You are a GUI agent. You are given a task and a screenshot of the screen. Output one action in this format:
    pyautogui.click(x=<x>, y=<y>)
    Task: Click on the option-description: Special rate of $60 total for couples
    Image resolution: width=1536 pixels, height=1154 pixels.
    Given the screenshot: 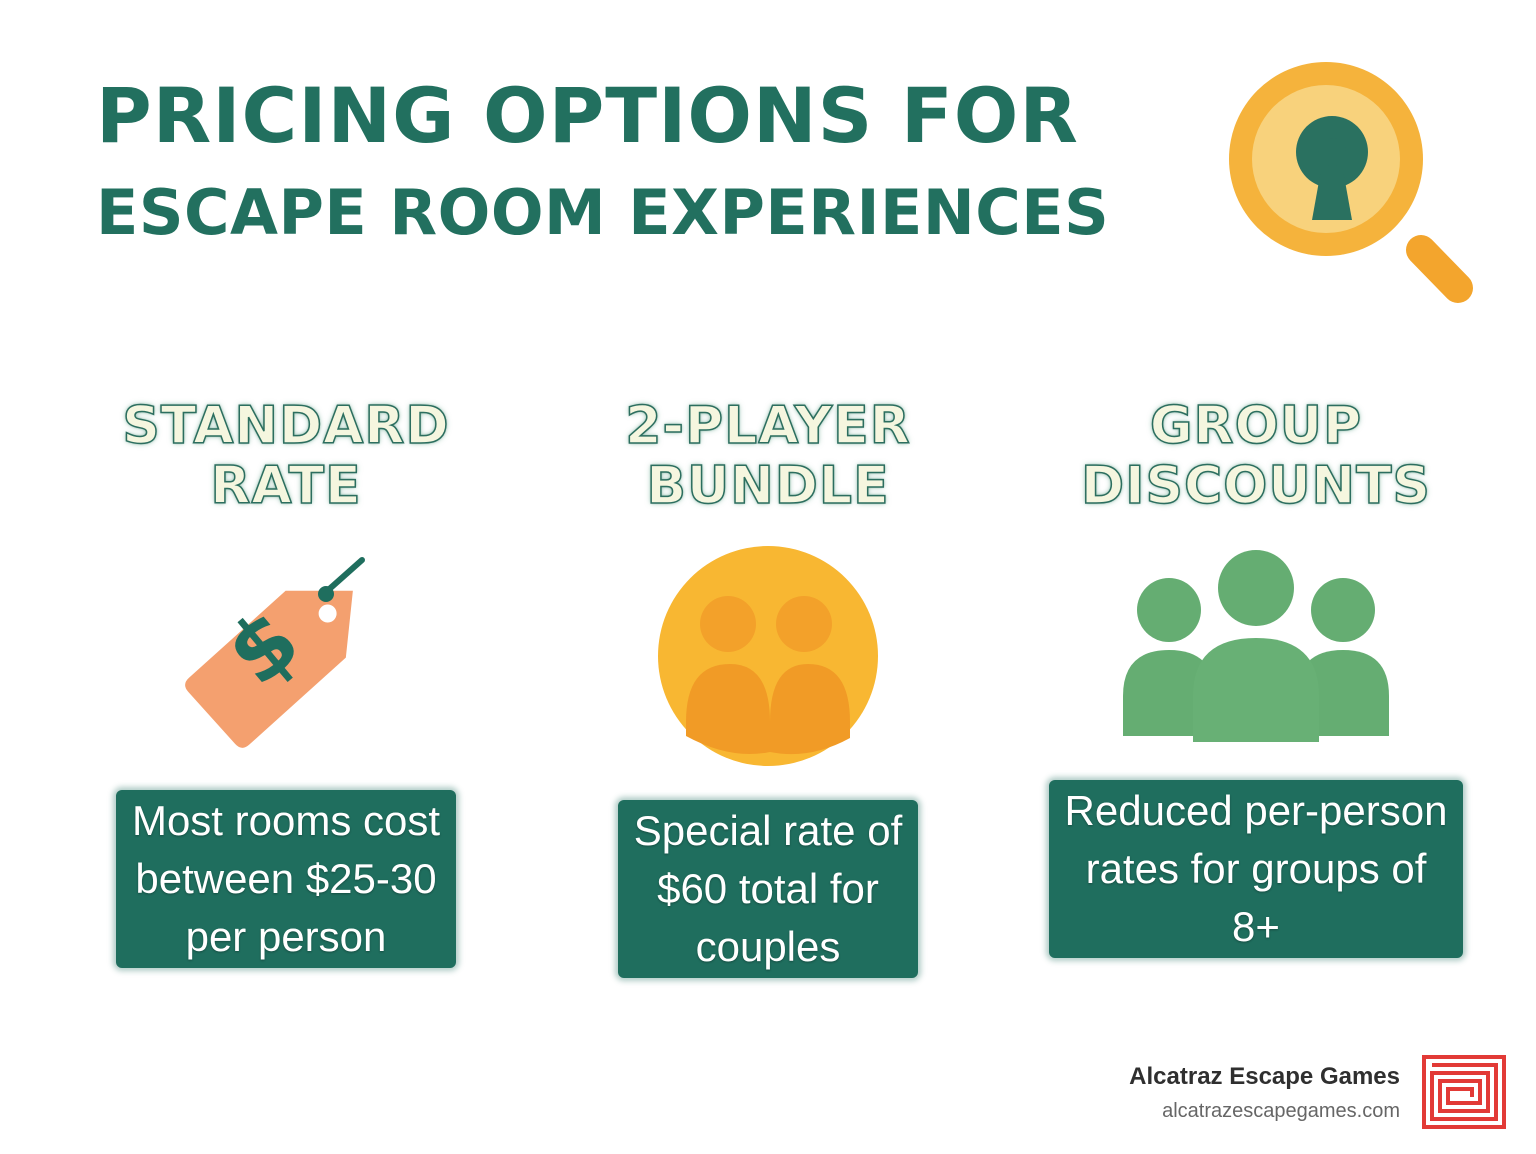 What is the action you would take?
    pyautogui.click(x=768, y=889)
    